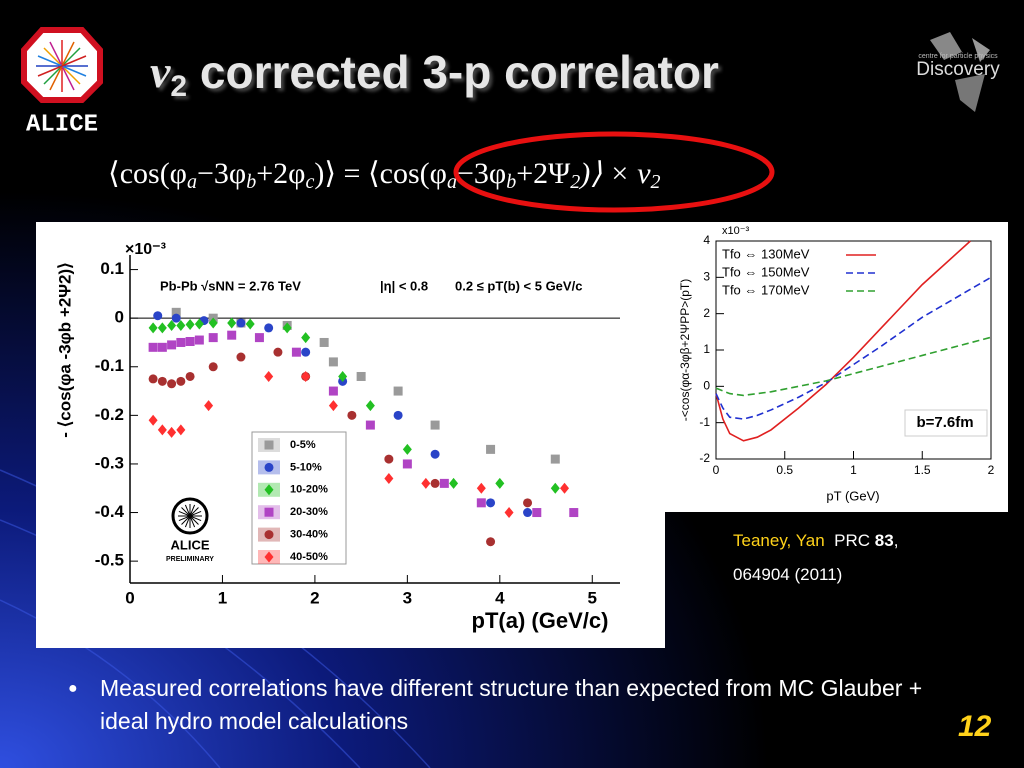 This screenshot has height=768, width=1024. I want to click on citation-volume: 83, so click(884, 540).